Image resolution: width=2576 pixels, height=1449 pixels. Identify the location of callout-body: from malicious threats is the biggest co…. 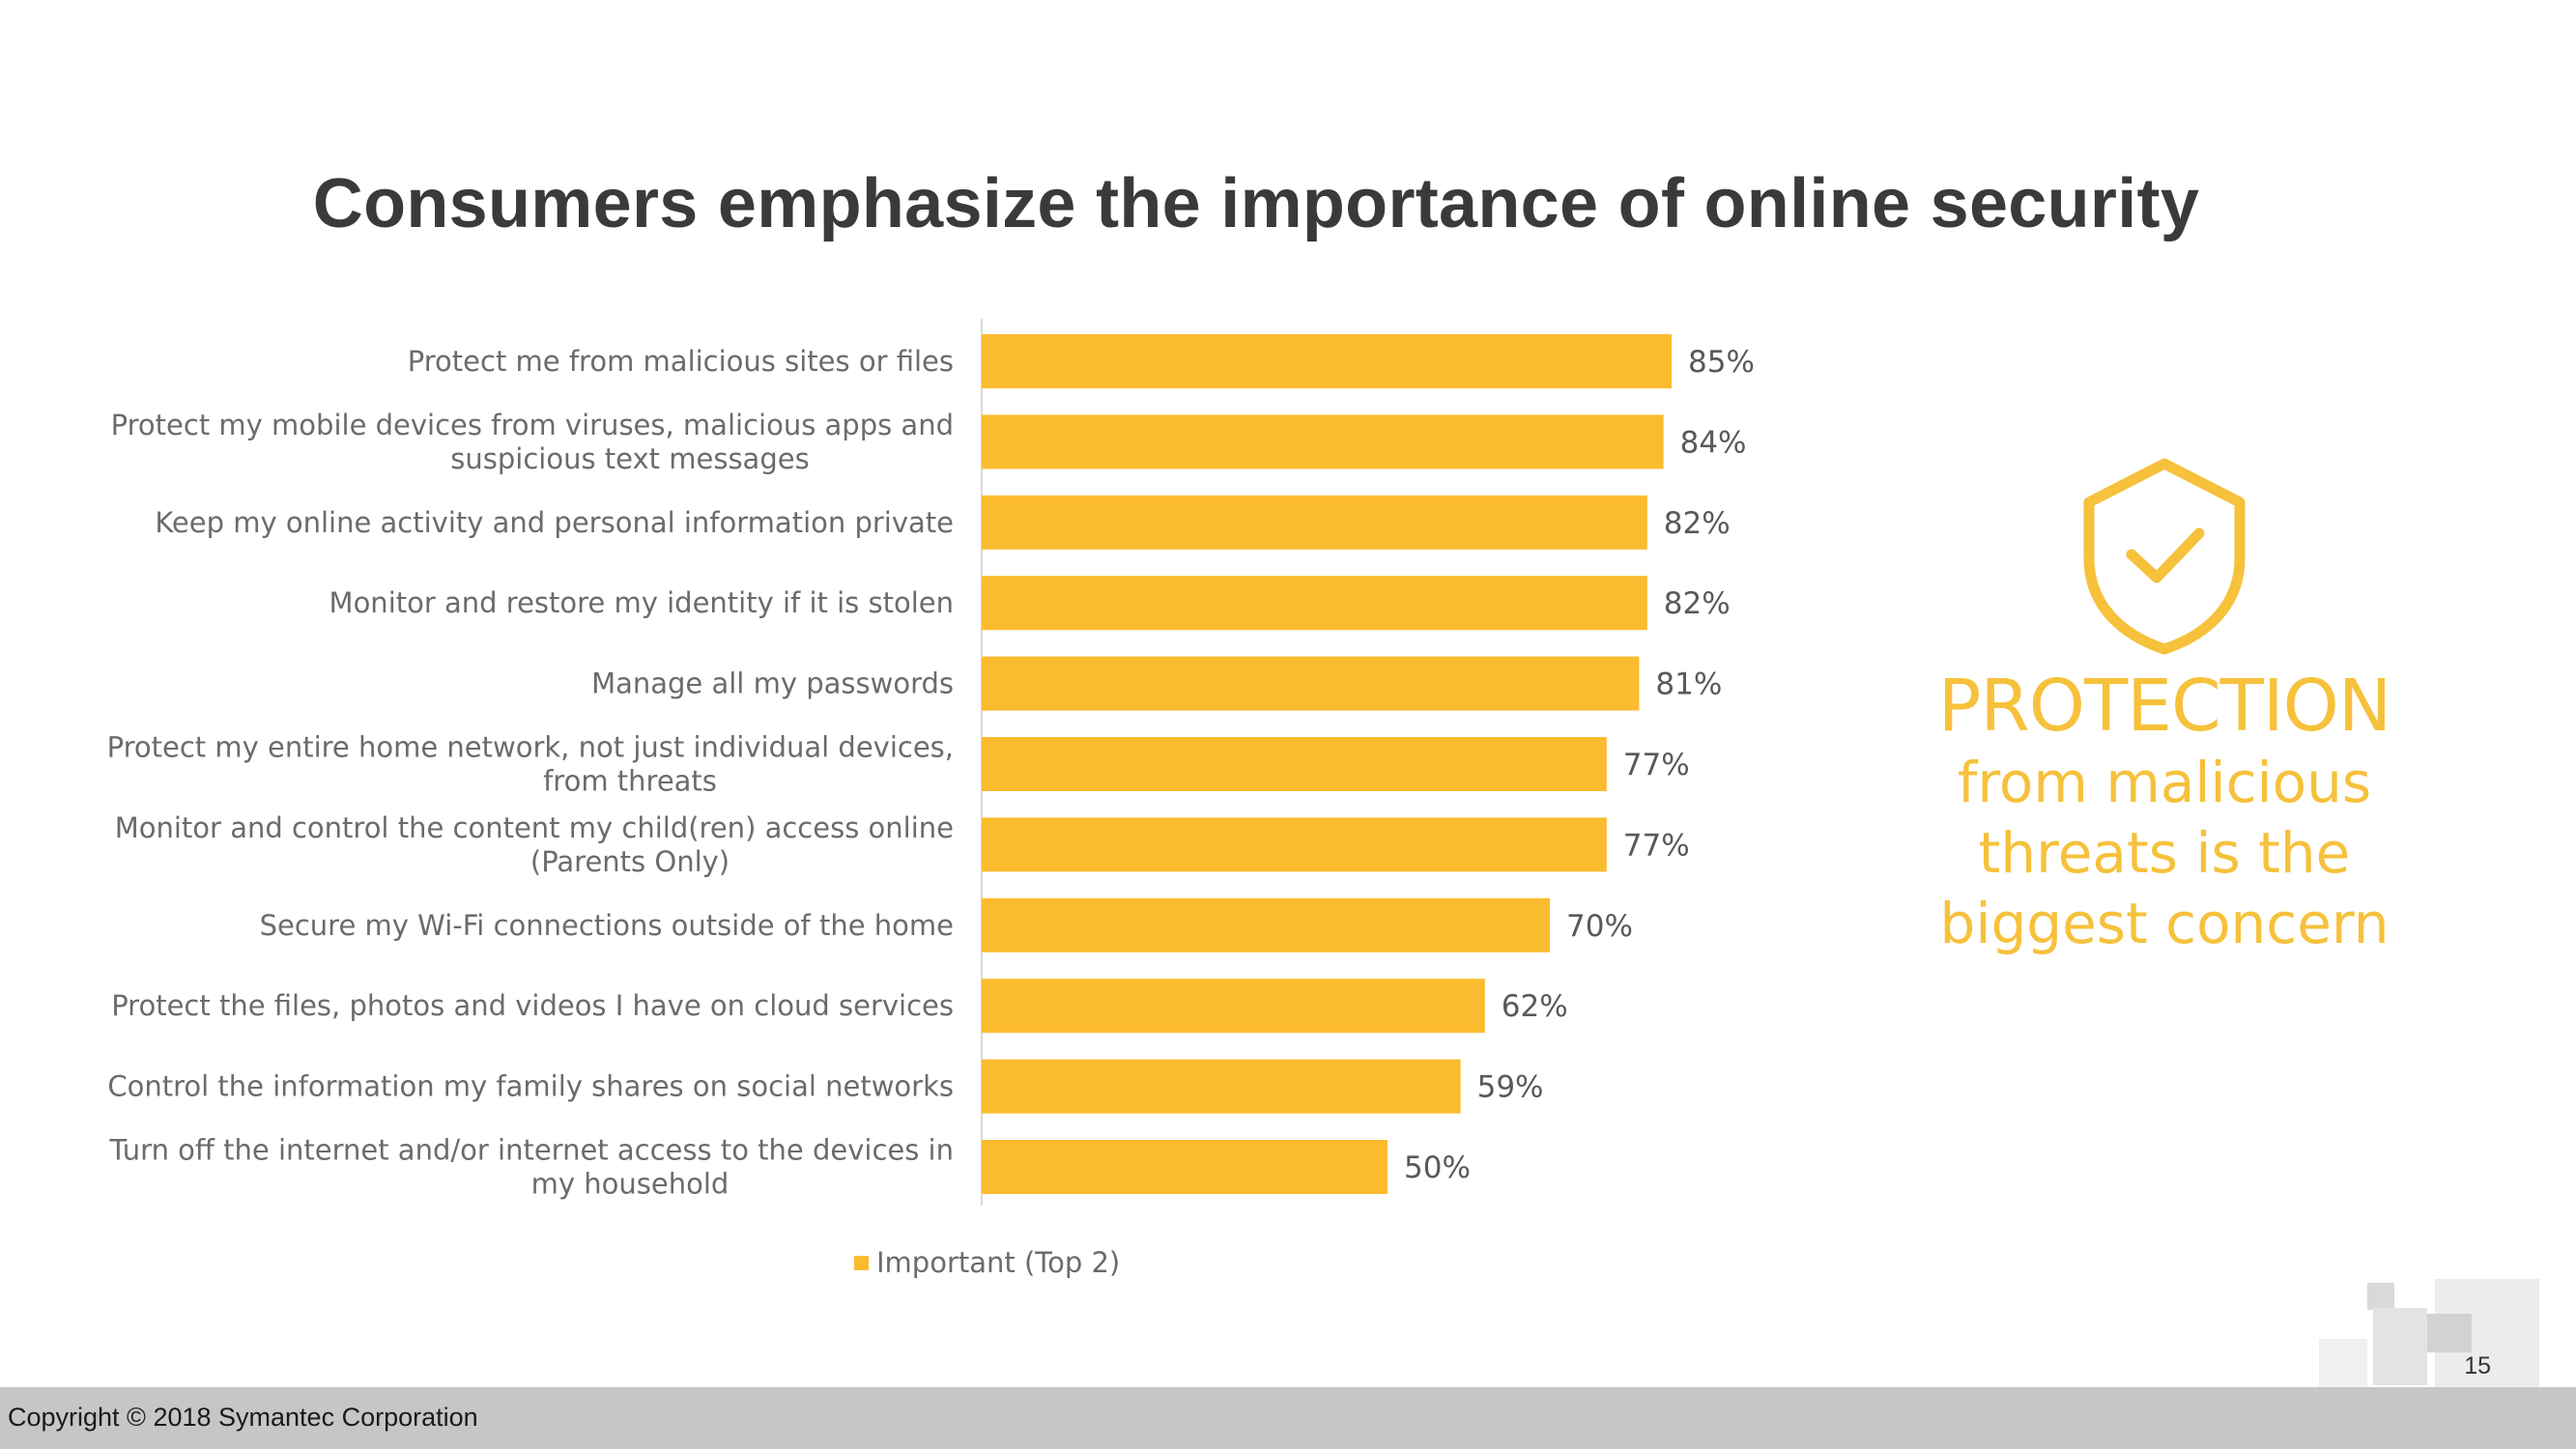
(2165, 853).